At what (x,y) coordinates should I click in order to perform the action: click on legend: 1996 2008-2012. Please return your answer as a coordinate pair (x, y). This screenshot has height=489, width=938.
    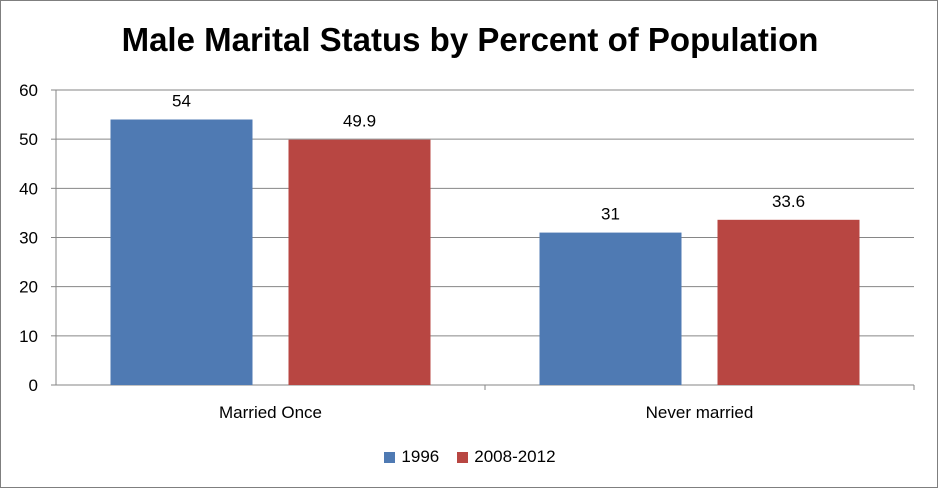
    Looking at the image, I should click on (469, 457).